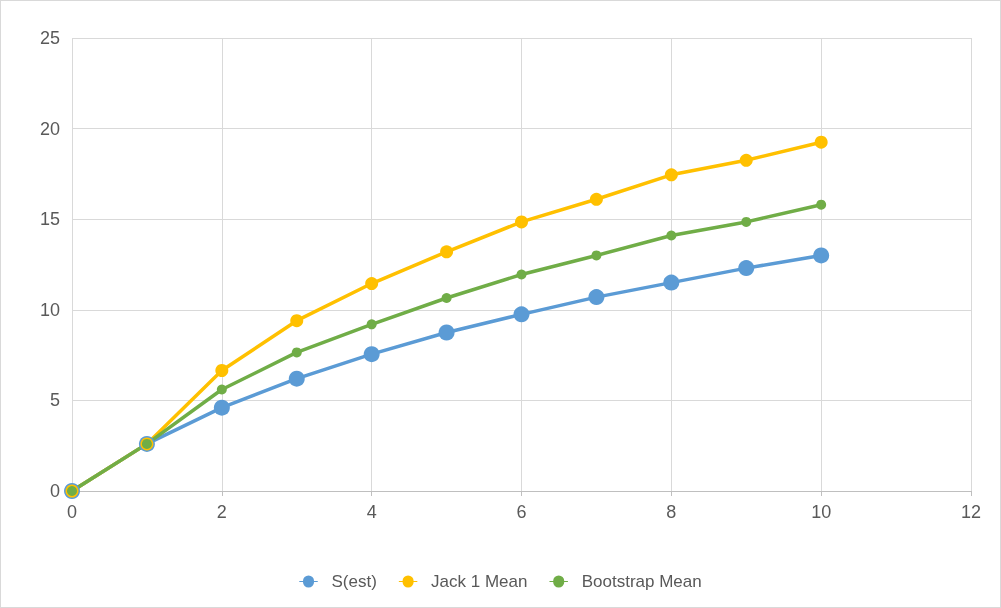 This screenshot has height=608, width=1001. Describe the element at coordinates (479, 581) in the screenshot. I see `legend-label: Jack 1 Mean` at that location.